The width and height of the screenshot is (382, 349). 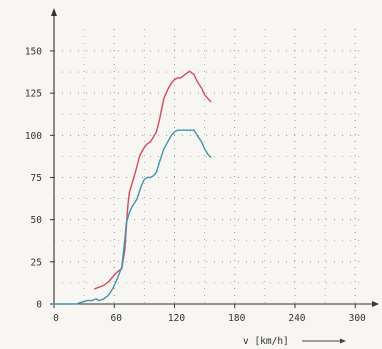 What do you see at coordinates (375, 304) in the screenshot?
I see `x-axis-arrow` at bounding box center [375, 304].